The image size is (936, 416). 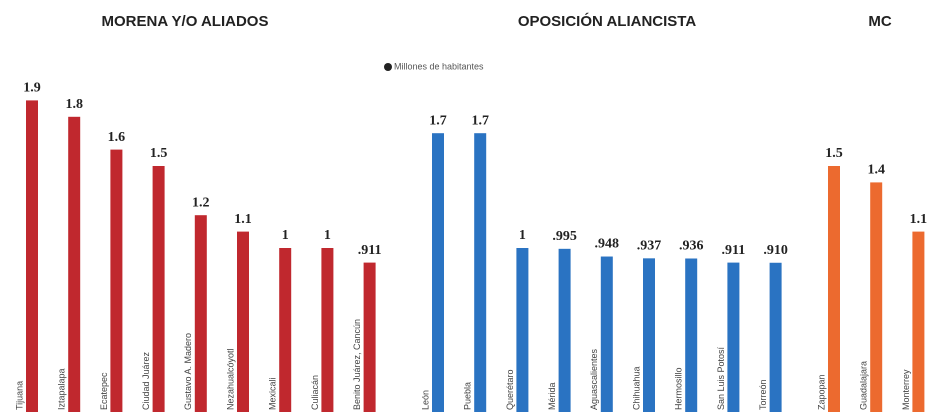 I want to click on category-label: San Luis Potosí, so click(x=721, y=378).